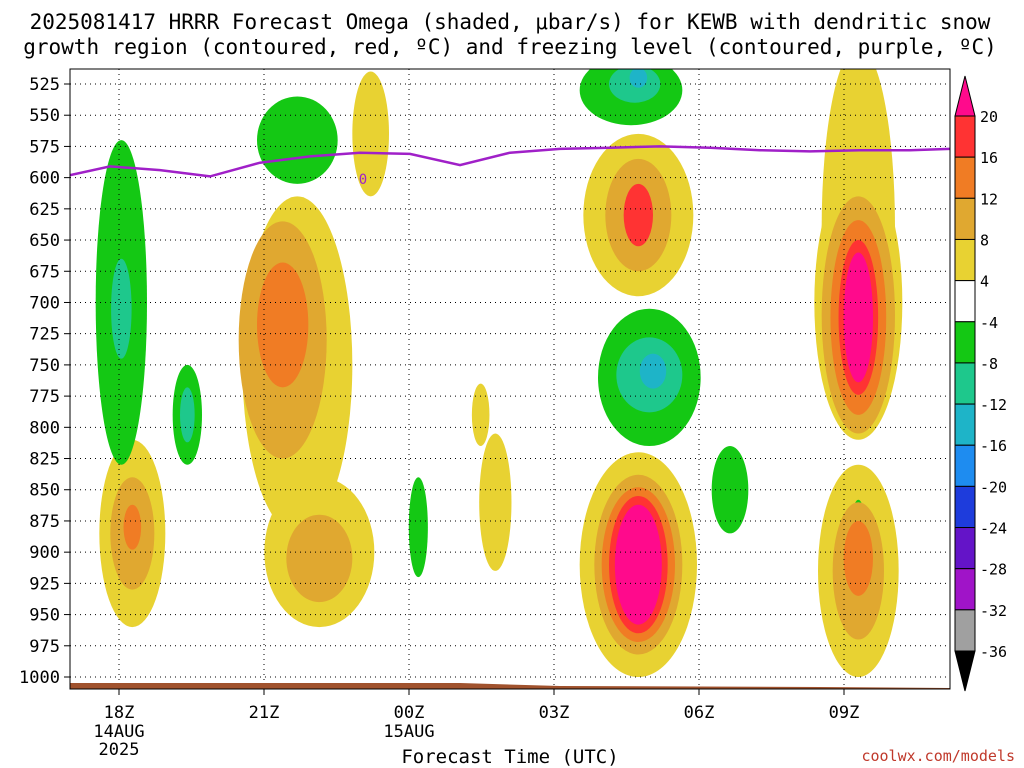 Image resolution: width=1024 pixels, height=768 pixels. Describe the element at coordinates (993, 405) in the screenshot. I see `colorbar-label: -12` at that location.